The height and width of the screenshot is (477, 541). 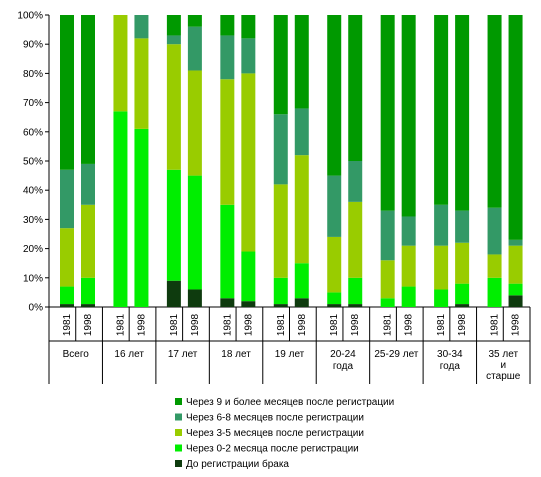 What do you see at coordinates (503, 365) in the screenshot?
I see `category-label: 35 лет и старше` at bounding box center [503, 365].